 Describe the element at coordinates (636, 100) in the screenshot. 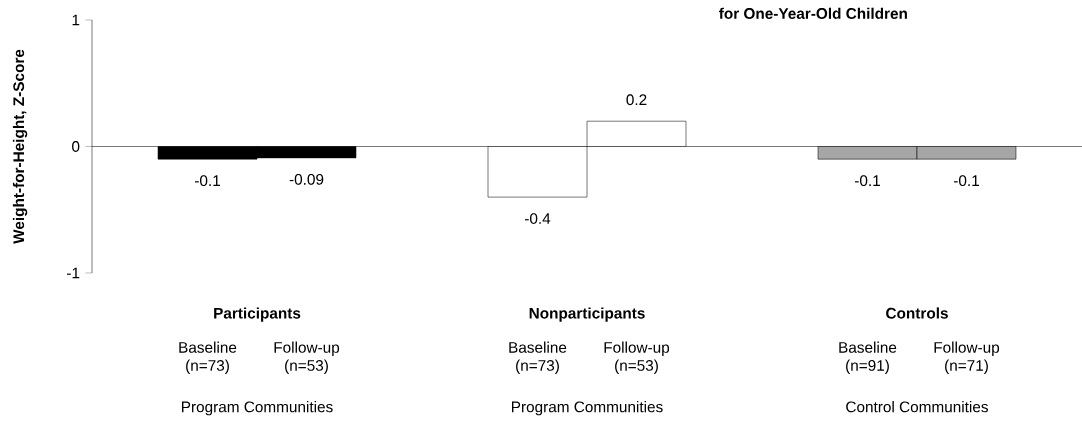

I see `data-label: 0.2` at that location.